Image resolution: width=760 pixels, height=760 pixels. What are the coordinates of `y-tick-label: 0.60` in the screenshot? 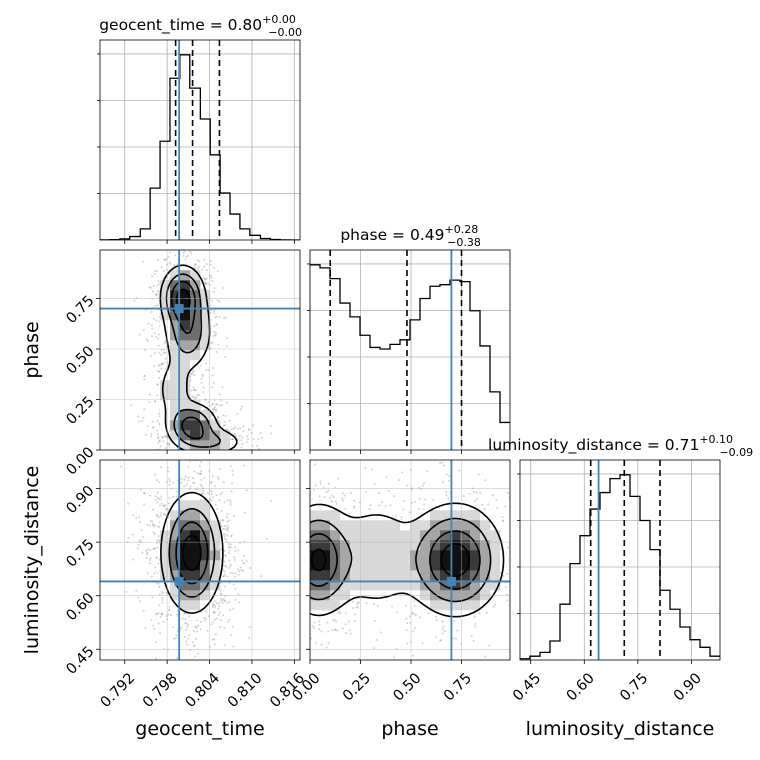 It's located at (81, 607).